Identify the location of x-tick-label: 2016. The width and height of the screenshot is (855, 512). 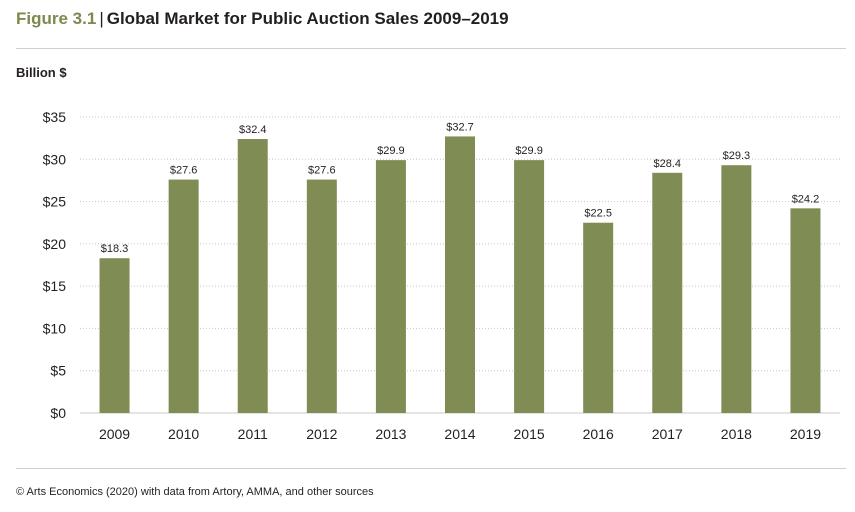
(598, 434).